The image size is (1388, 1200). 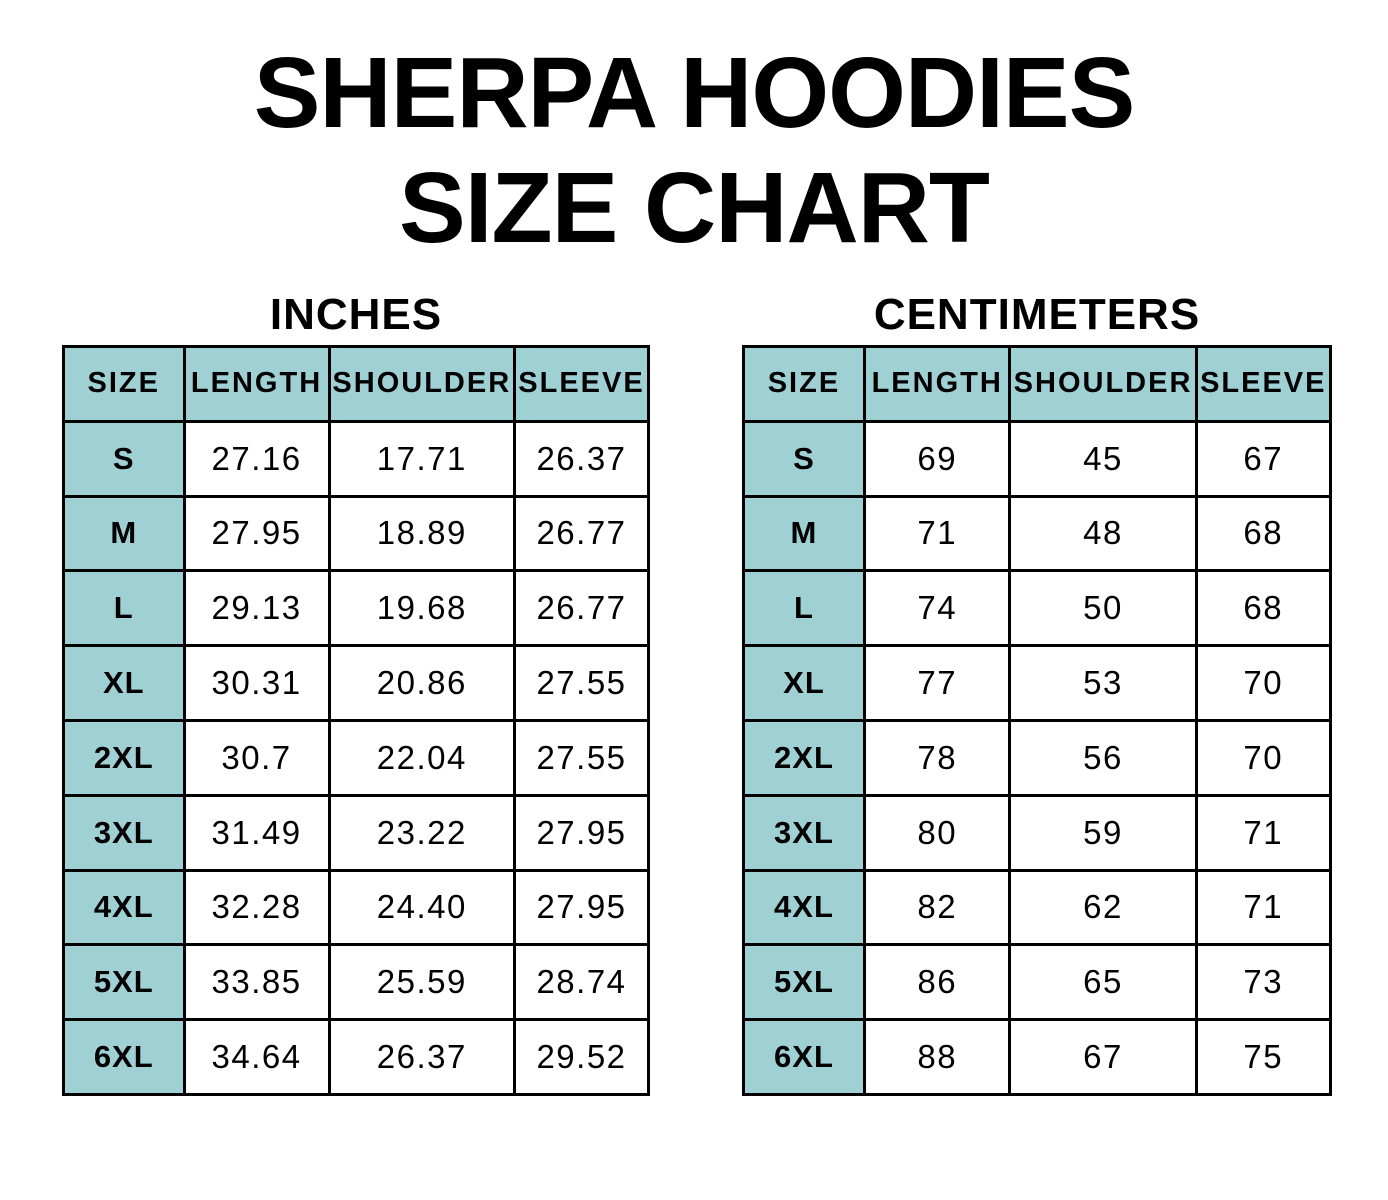 I want to click on value-cell: 31.49, so click(x=256, y=832).